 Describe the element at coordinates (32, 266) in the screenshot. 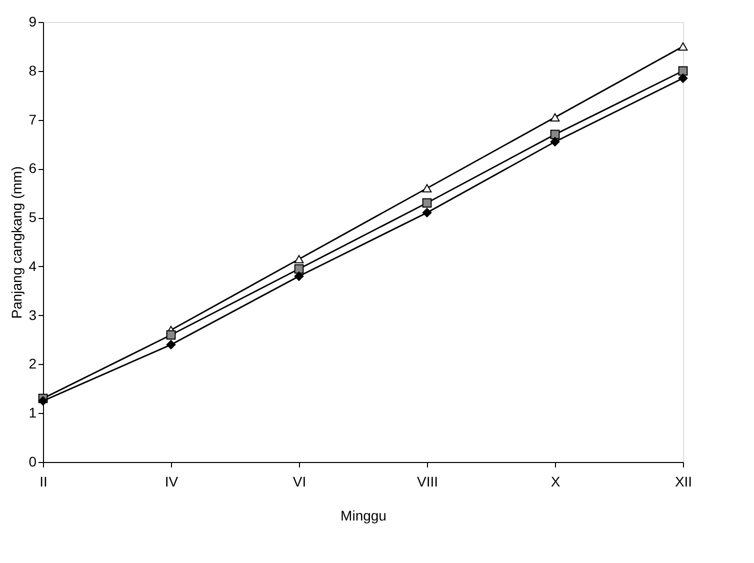

I see `y-tick-label: 4` at that location.